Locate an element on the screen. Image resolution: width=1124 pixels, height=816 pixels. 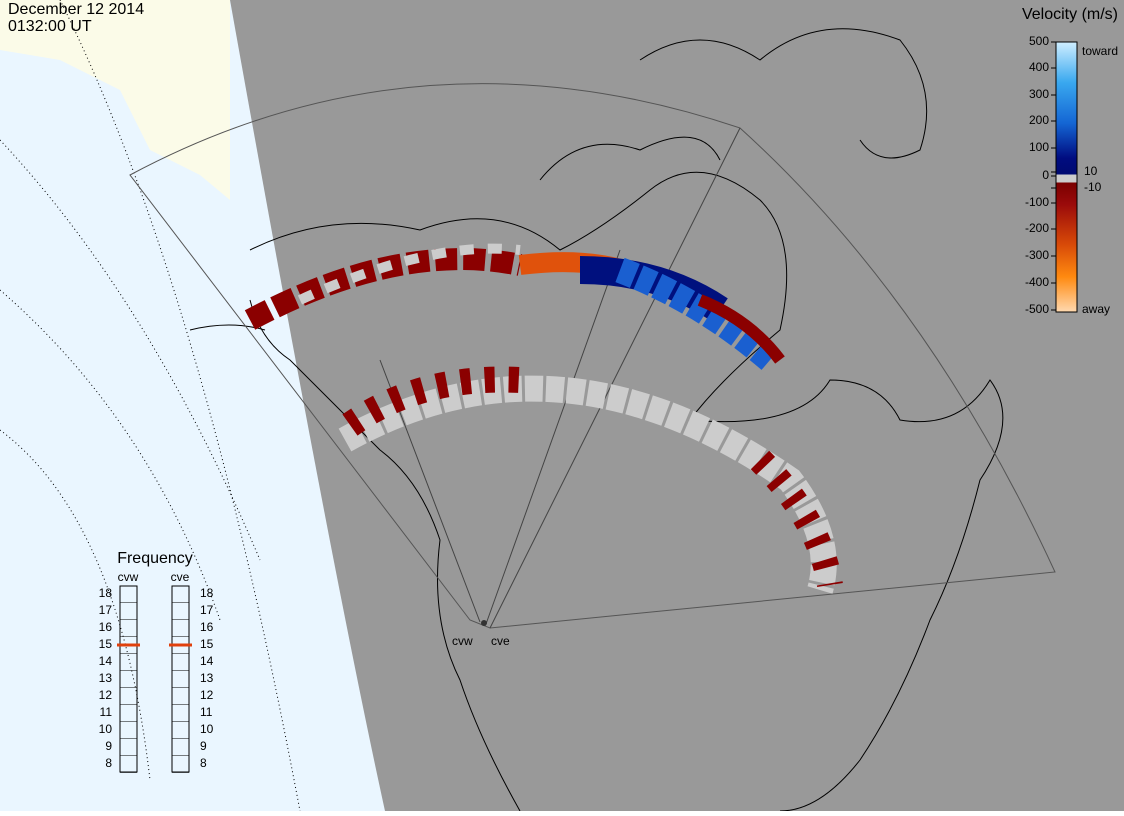
radar-name: cve is located at coordinates (180, 577).